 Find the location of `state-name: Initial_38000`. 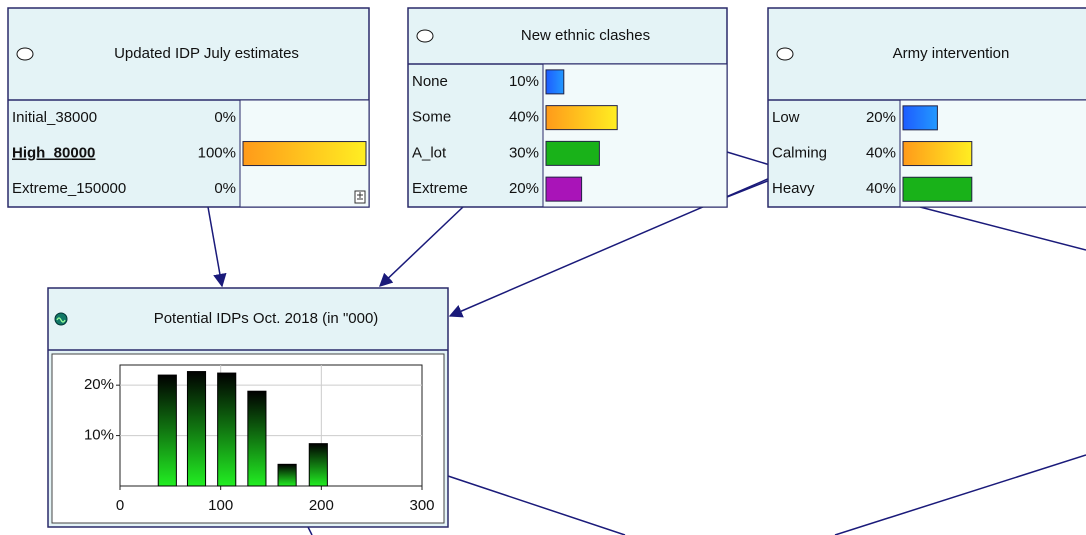

state-name: Initial_38000 is located at coordinates (54, 117).